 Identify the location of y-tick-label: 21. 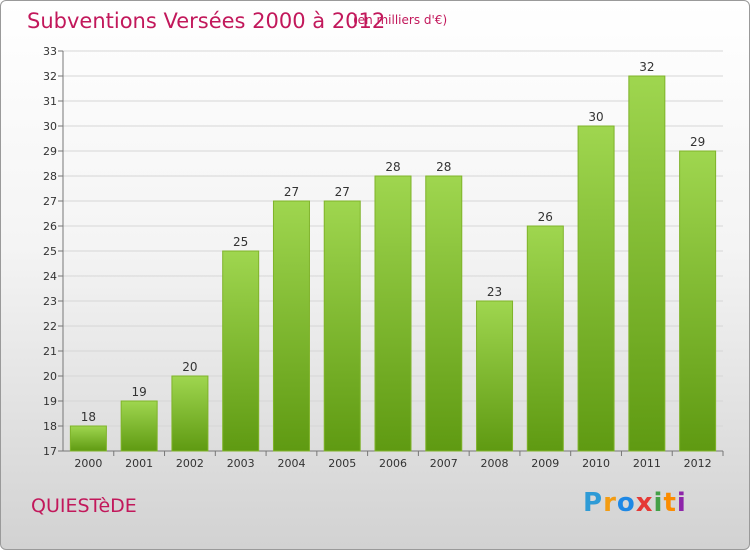
(50, 351).